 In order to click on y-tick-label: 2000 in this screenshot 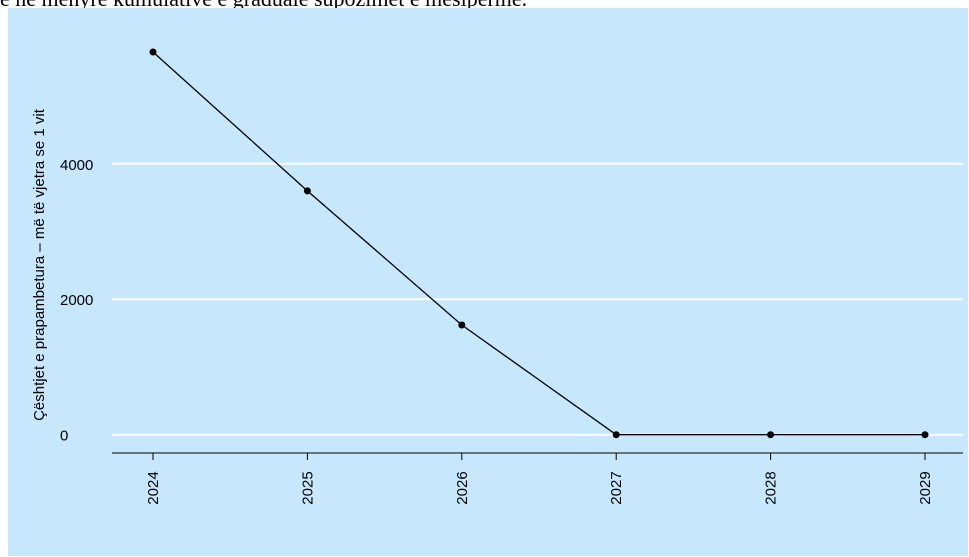, I will do `click(76, 300)`.